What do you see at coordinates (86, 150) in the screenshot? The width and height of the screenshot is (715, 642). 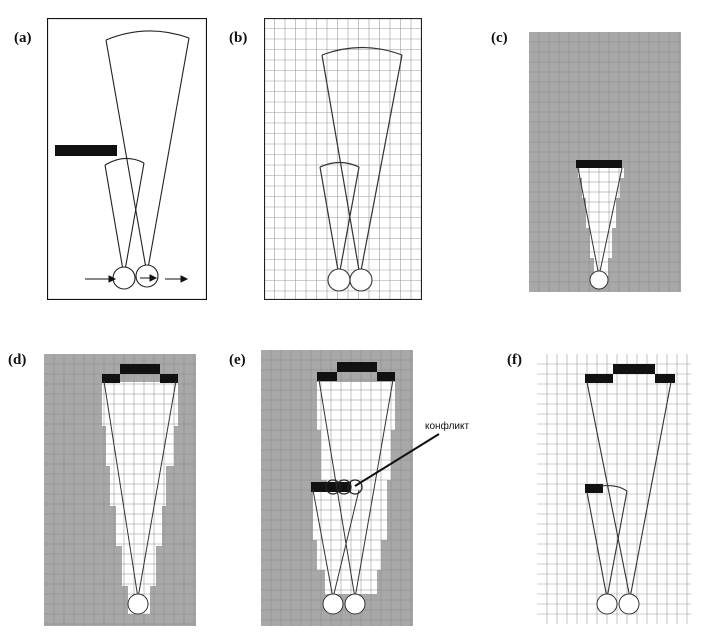 I see `obstacle-block` at bounding box center [86, 150].